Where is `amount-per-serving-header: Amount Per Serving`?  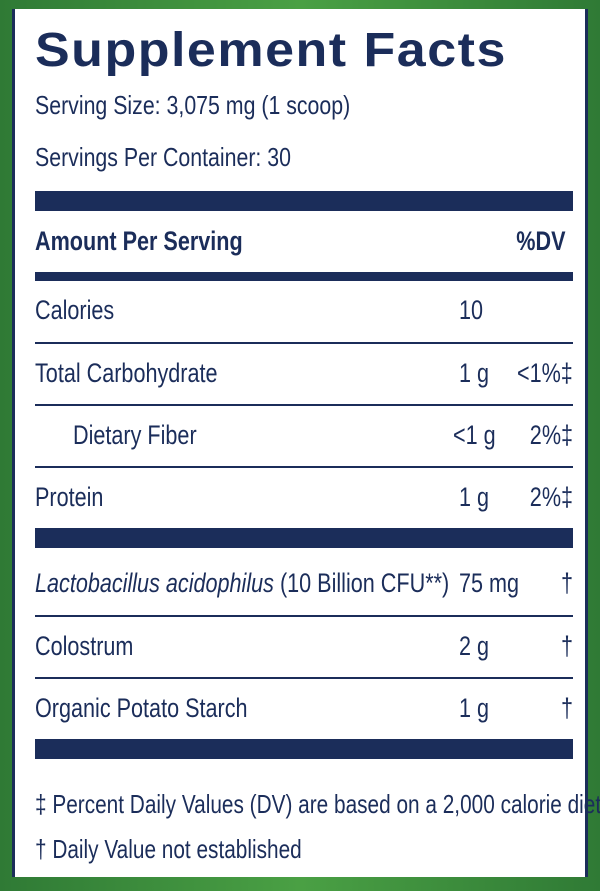
amount-per-serving-header: Amount Per Serving is located at coordinates (139, 241).